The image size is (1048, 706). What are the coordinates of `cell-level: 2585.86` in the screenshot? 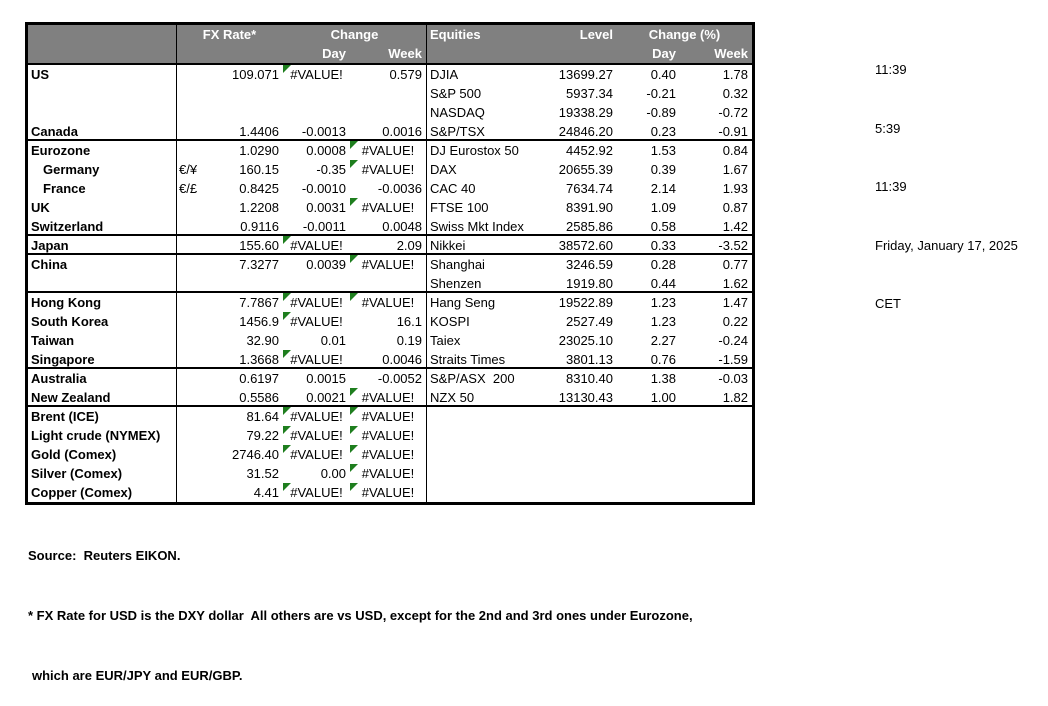 It's located at (589, 226).